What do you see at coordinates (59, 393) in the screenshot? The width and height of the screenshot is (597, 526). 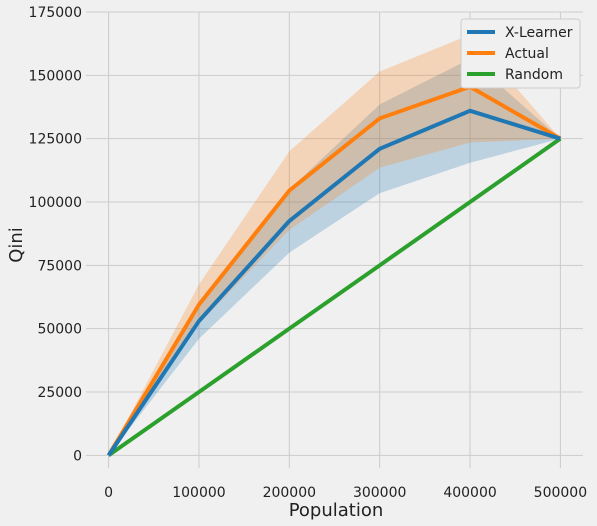 I see `y-tick-label: 25000` at bounding box center [59, 393].